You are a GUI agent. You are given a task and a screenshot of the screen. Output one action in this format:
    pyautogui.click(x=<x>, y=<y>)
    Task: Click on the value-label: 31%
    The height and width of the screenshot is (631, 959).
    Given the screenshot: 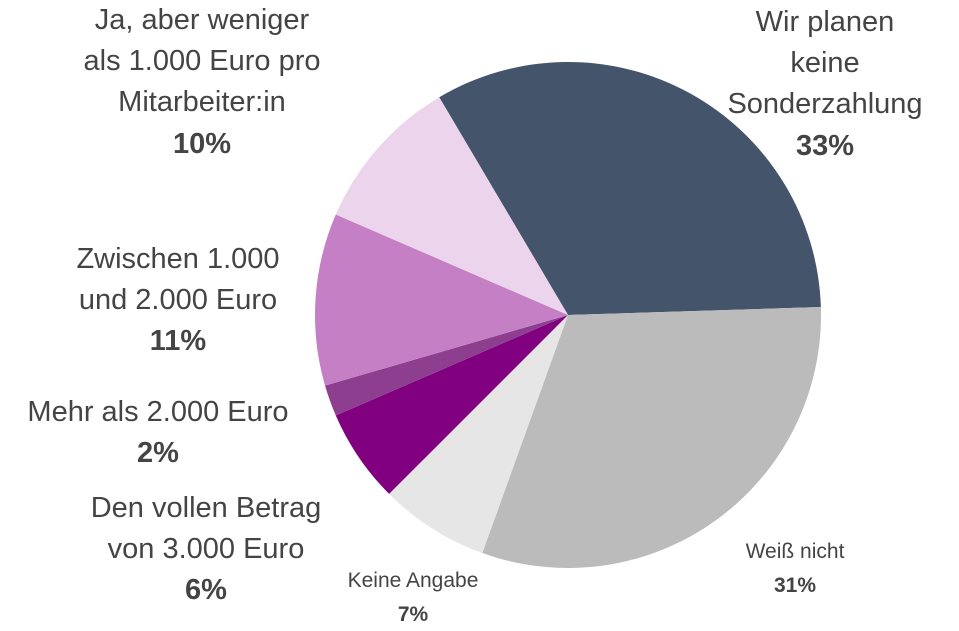 What is the action you would take?
    pyautogui.click(x=795, y=585)
    